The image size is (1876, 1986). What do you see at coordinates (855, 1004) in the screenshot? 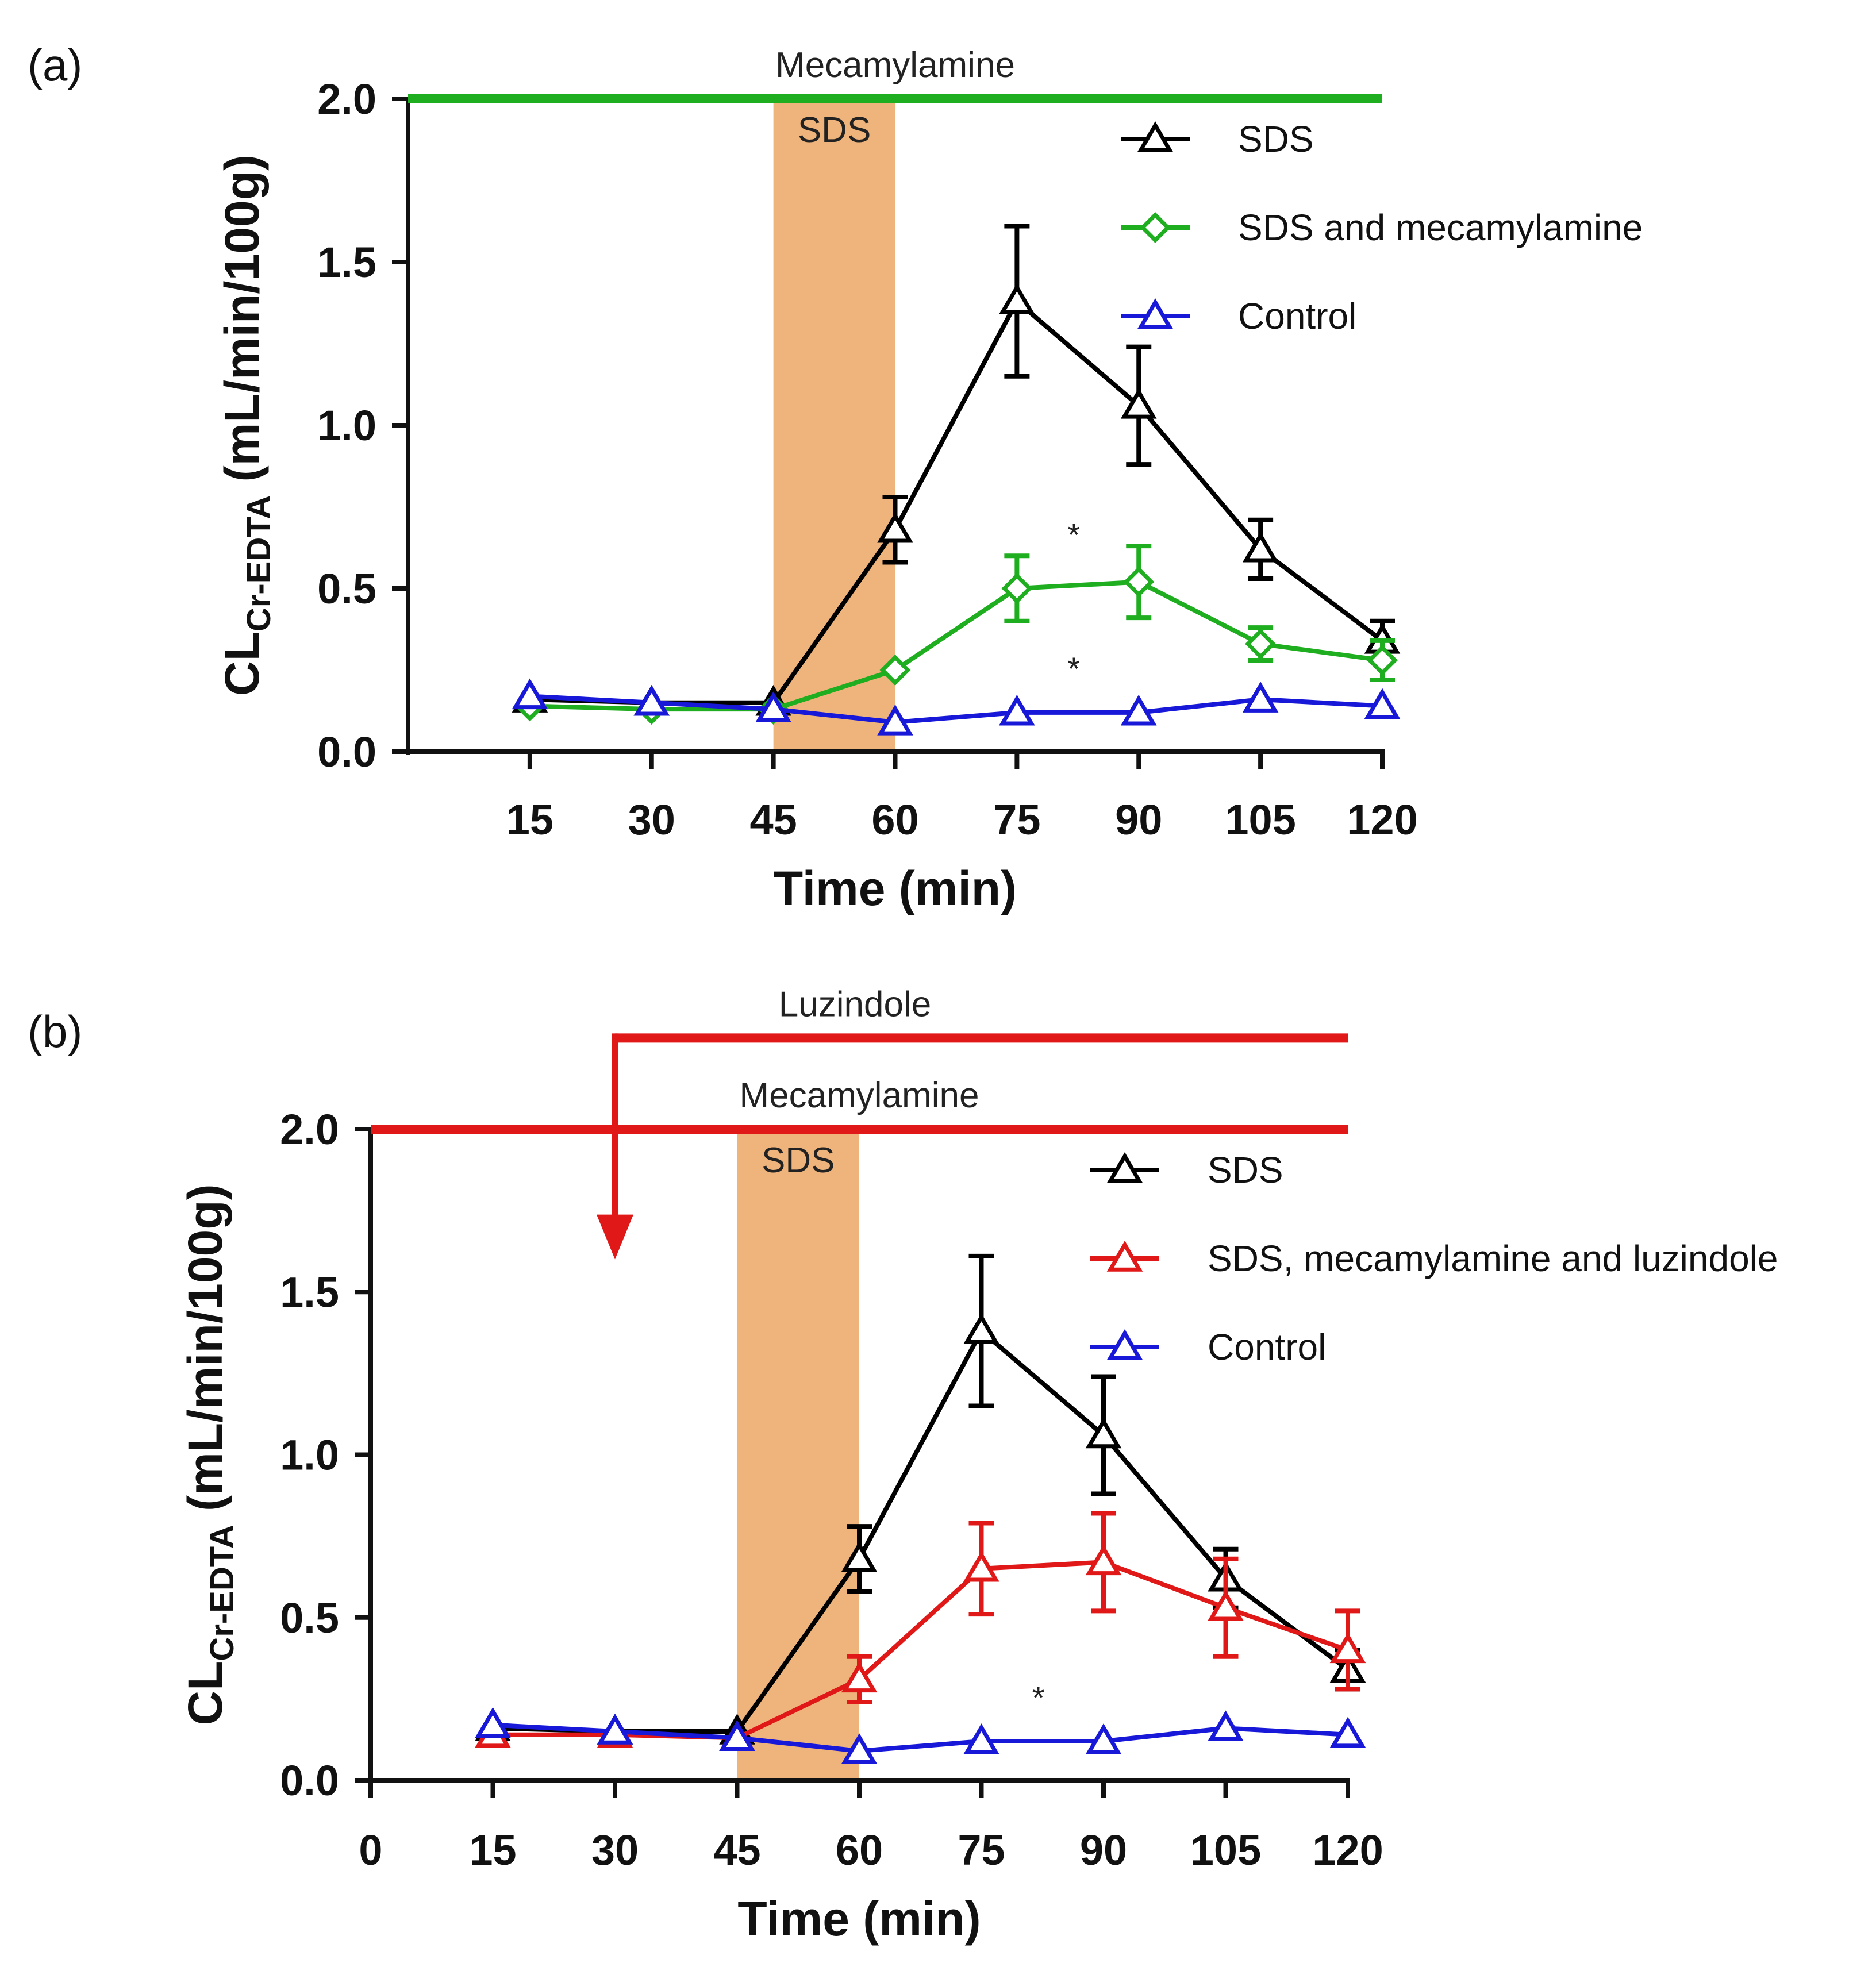
I see `treatment-label: Luzindole` at bounding box center [855, 1004].